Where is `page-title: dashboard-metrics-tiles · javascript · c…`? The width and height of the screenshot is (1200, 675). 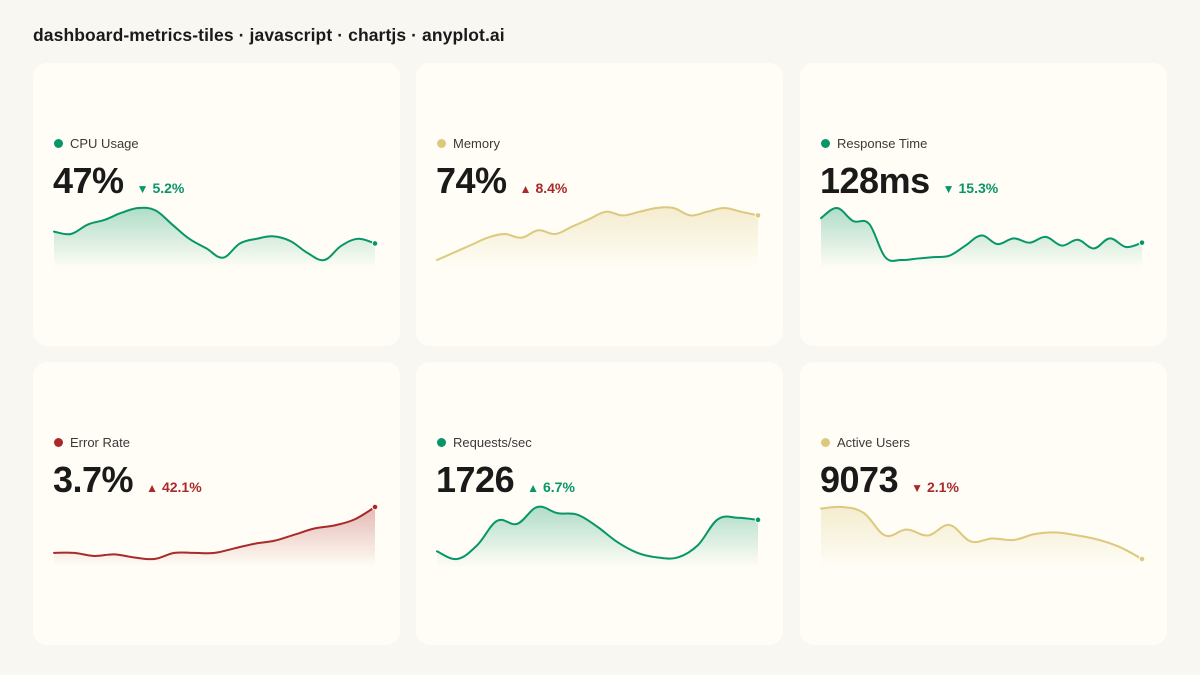 page-title: dashboard-metrics-tiles · javascript · c… is located at coordinates (269, 35).